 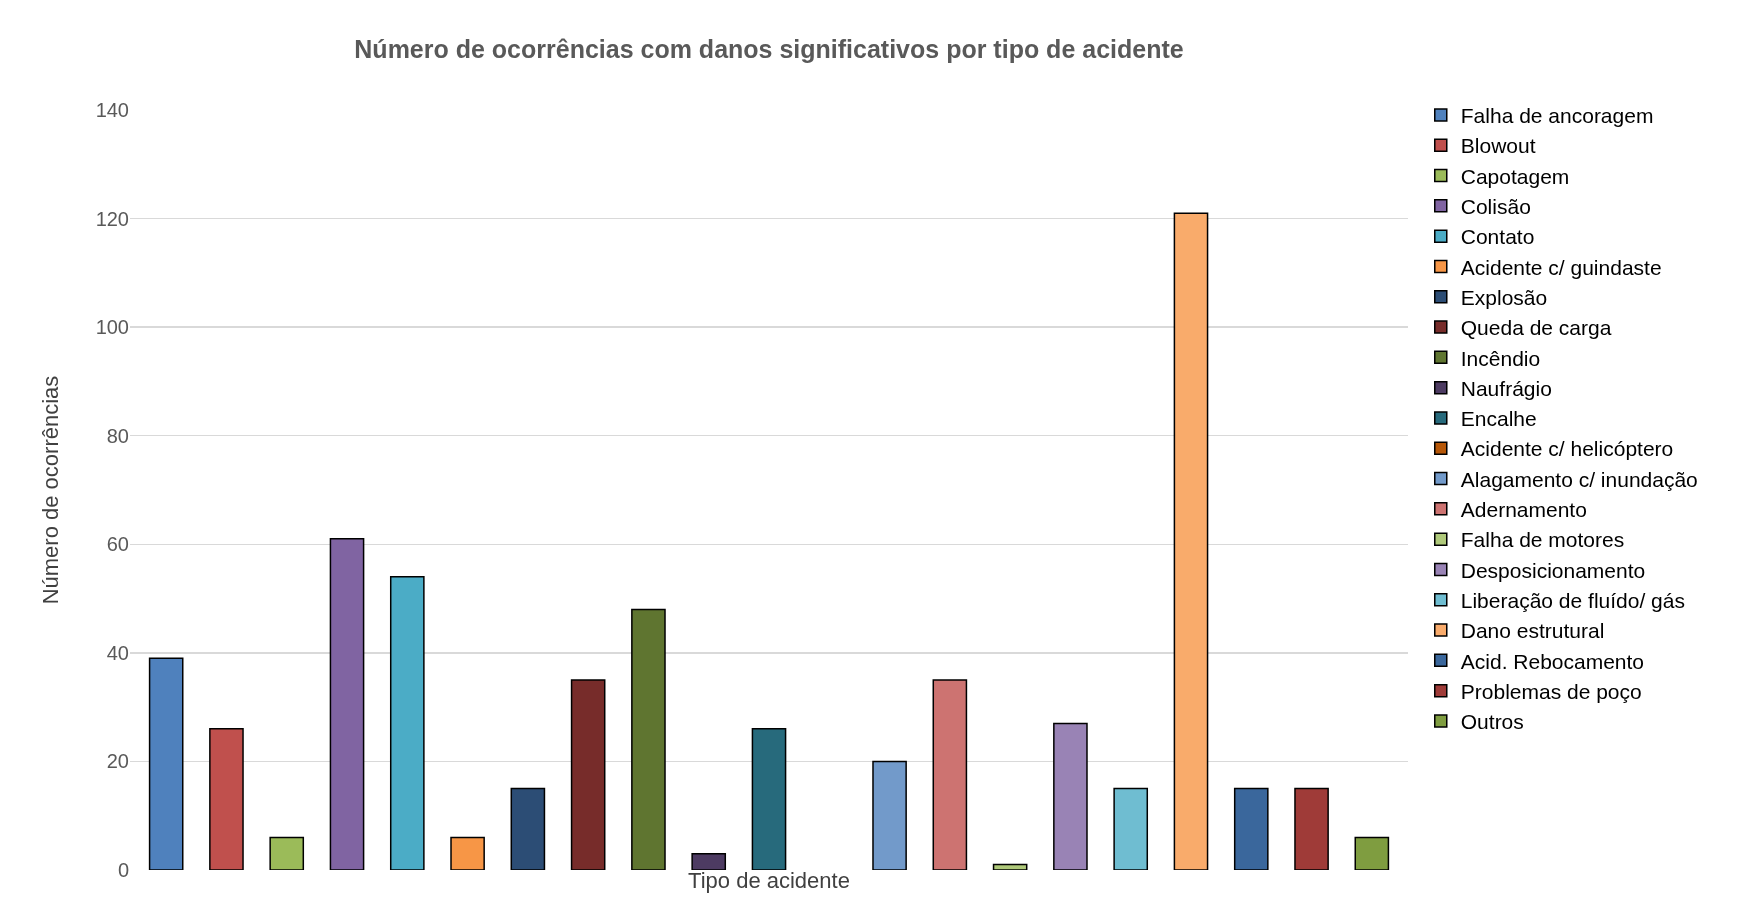 What do you see at coordinates (117, 544) in the screenshot?
I see `y-tick-label: 60` at bounding box center [117, 544].